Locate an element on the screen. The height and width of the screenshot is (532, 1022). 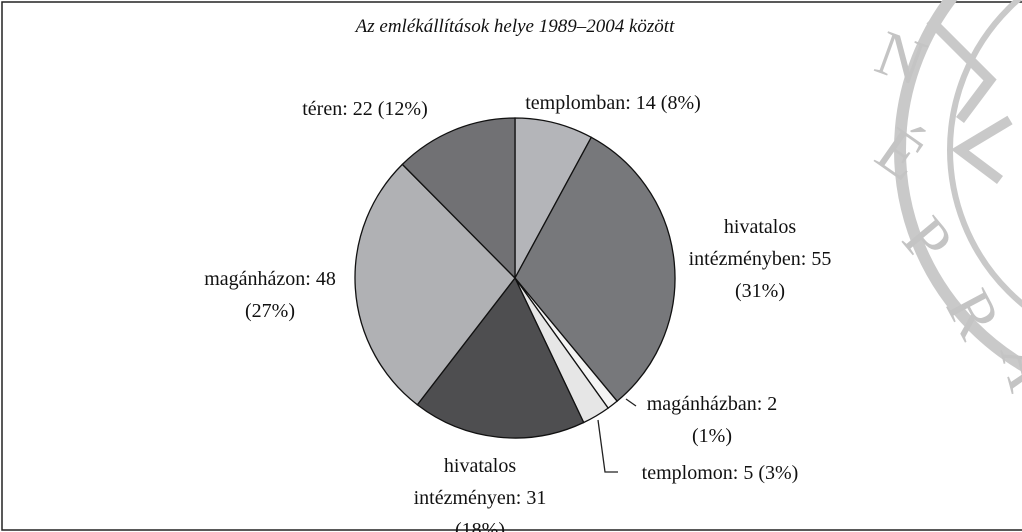
slice-category: templomon: is located at coordinates (690, 473).